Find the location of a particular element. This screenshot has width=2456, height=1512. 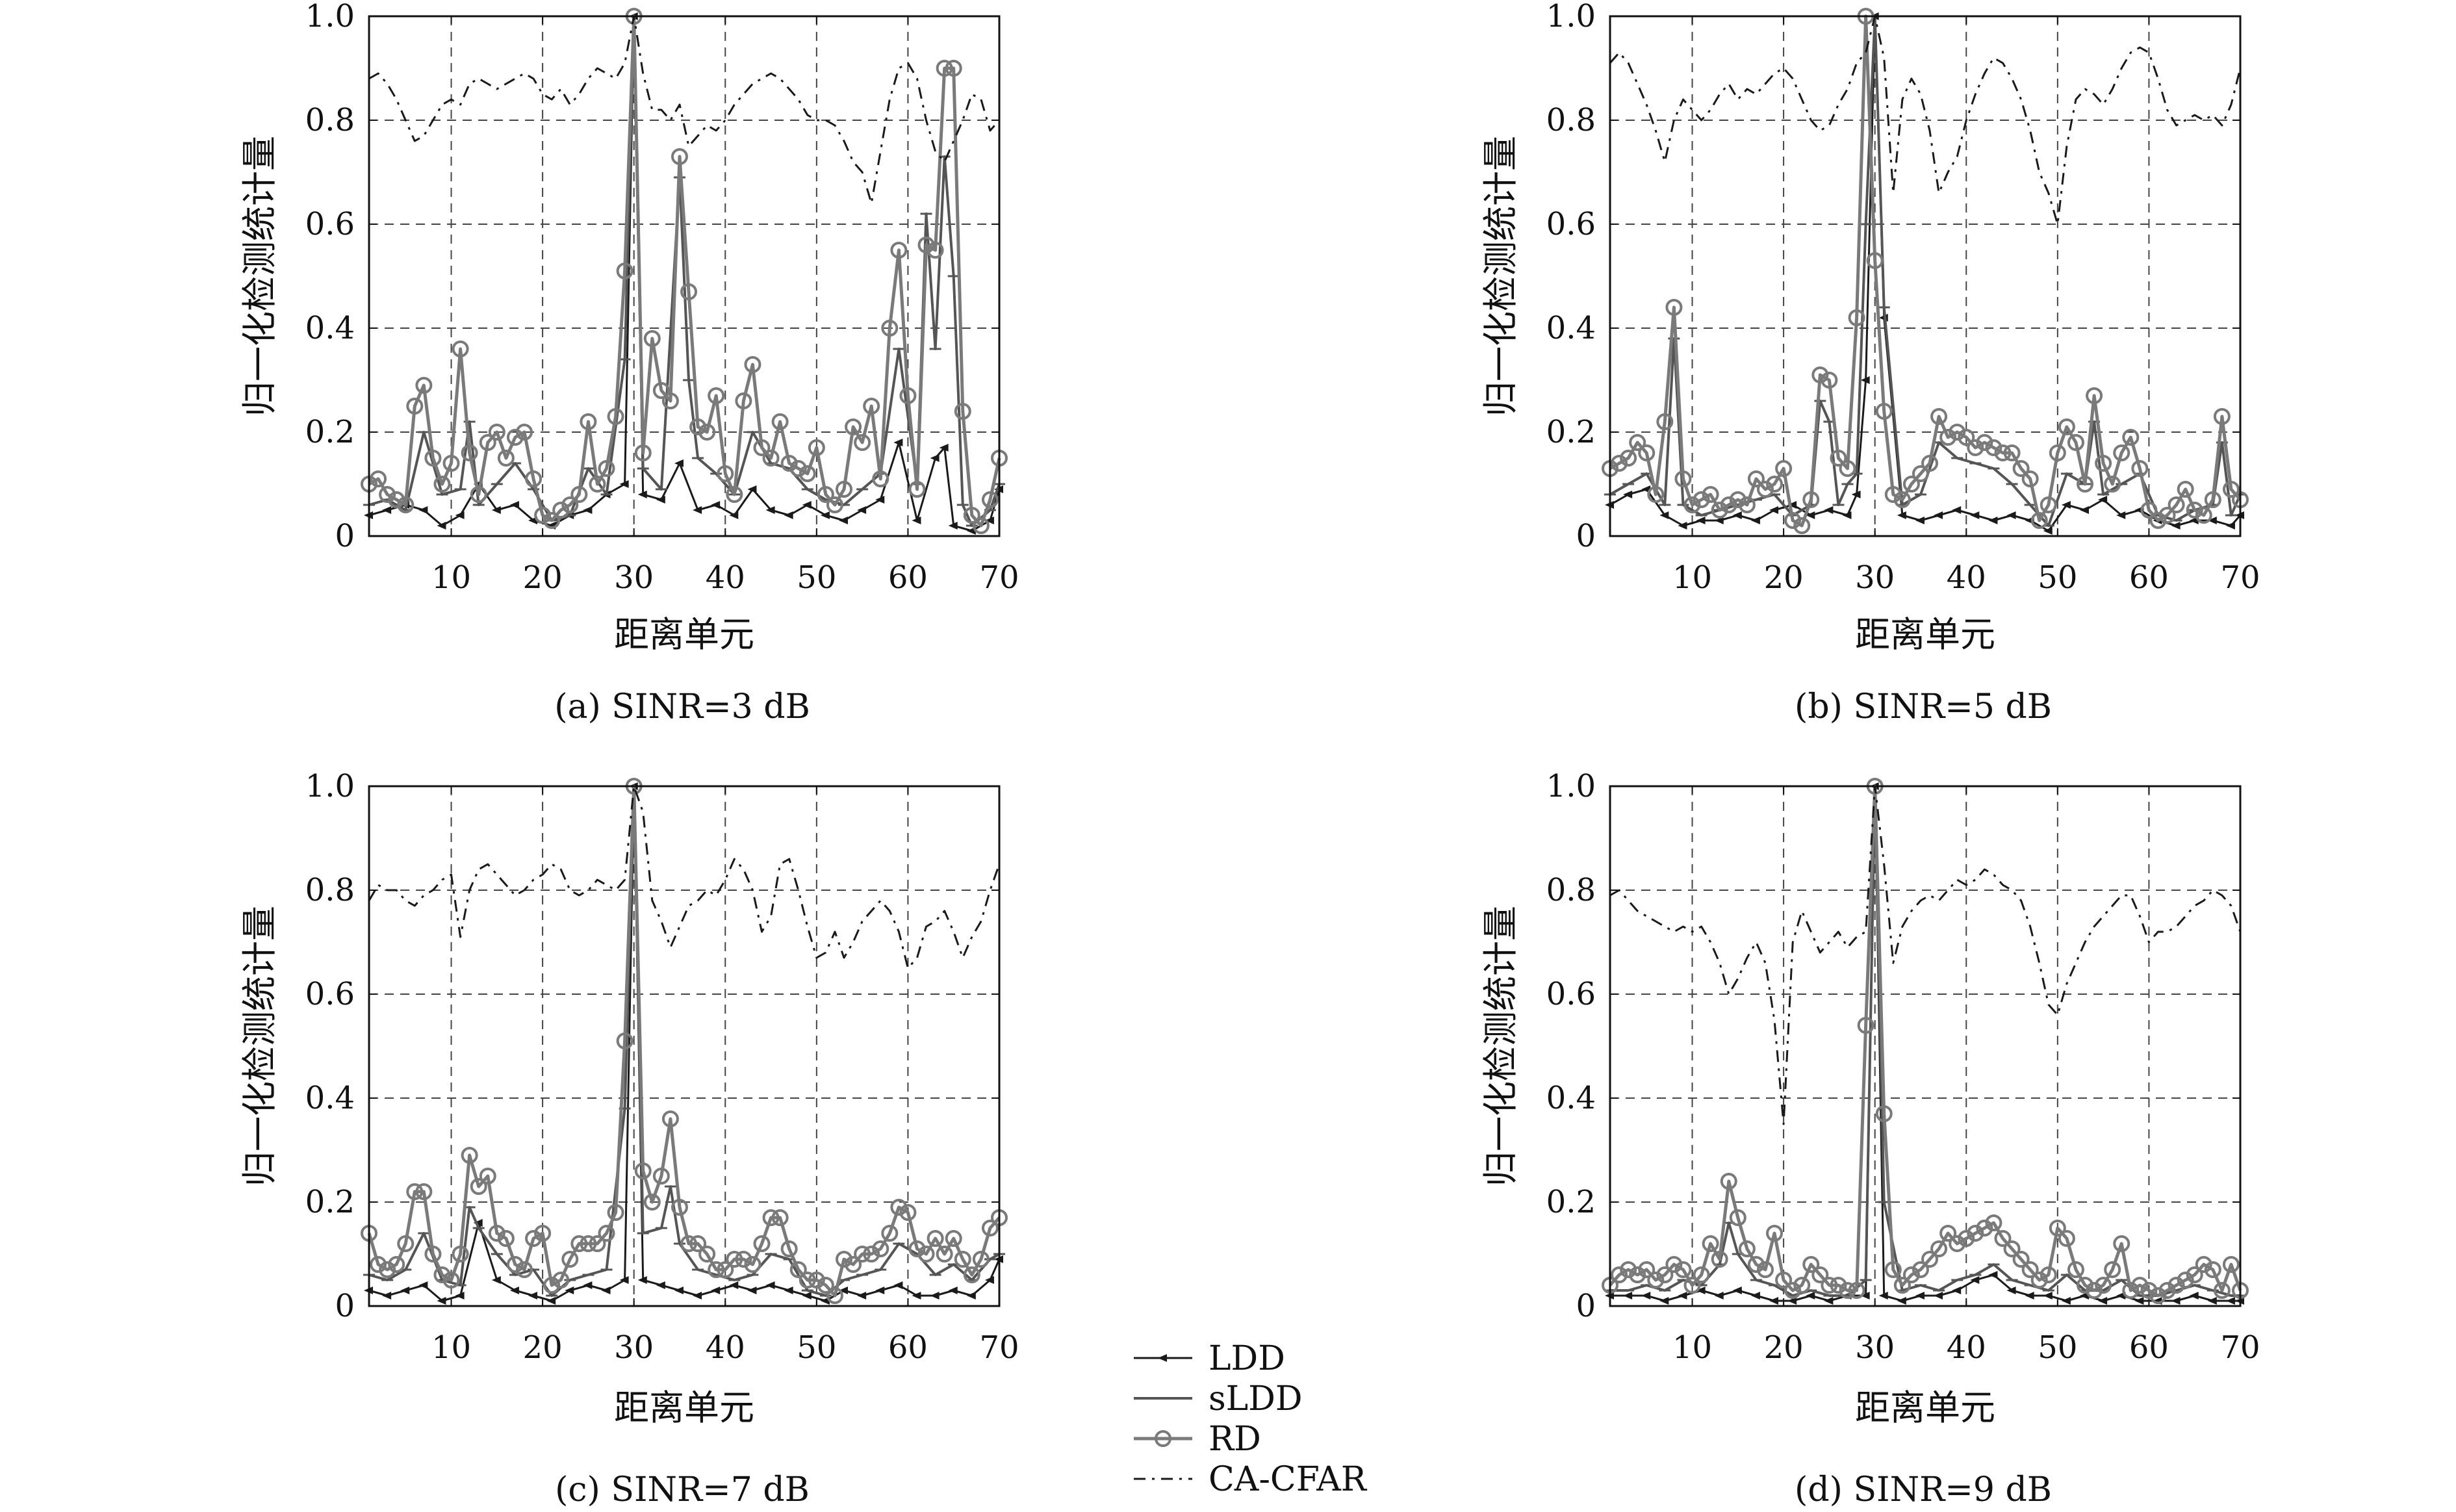

legend-label: sLDD is located at coordinates (1256, 1398).